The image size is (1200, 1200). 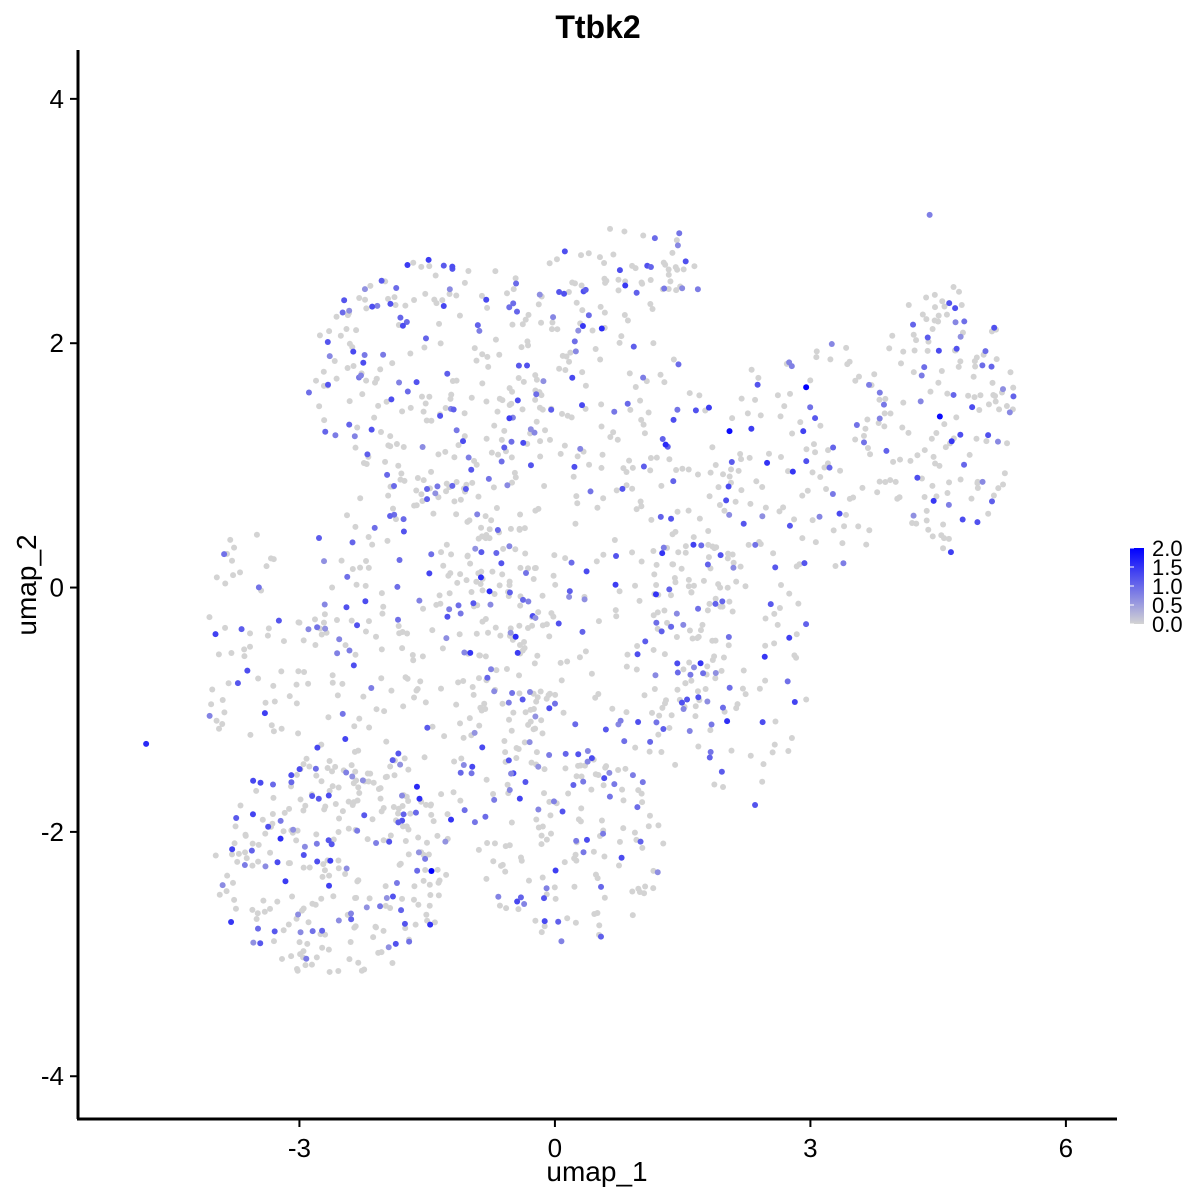 I want to click on colorbar-label: 0.5, so click(x=1167, y=605).